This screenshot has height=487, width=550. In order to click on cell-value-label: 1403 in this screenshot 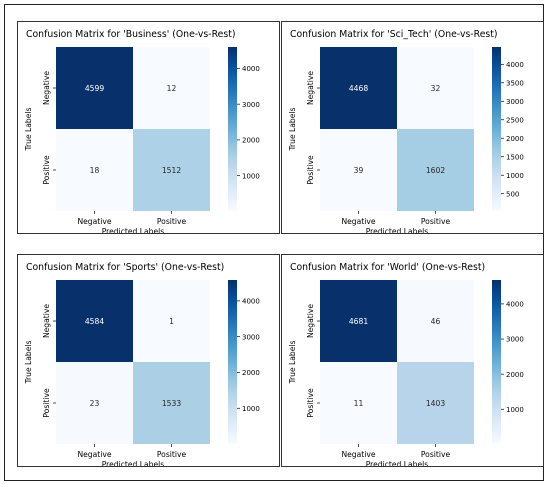, I will do `click(435, 403)`.